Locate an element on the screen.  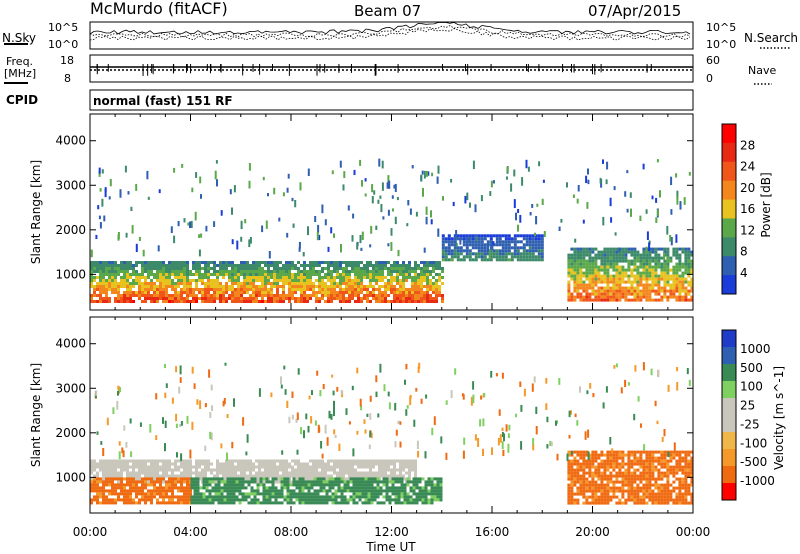
colorbar-tick-label: 20 is located at coordinates (747, 188).